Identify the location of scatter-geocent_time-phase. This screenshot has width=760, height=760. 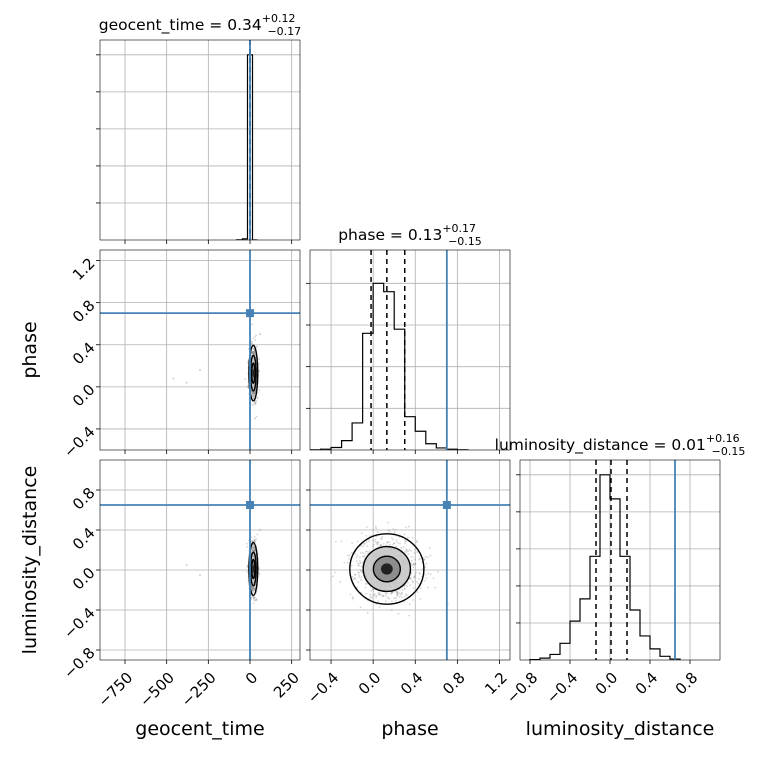
(200, 350).